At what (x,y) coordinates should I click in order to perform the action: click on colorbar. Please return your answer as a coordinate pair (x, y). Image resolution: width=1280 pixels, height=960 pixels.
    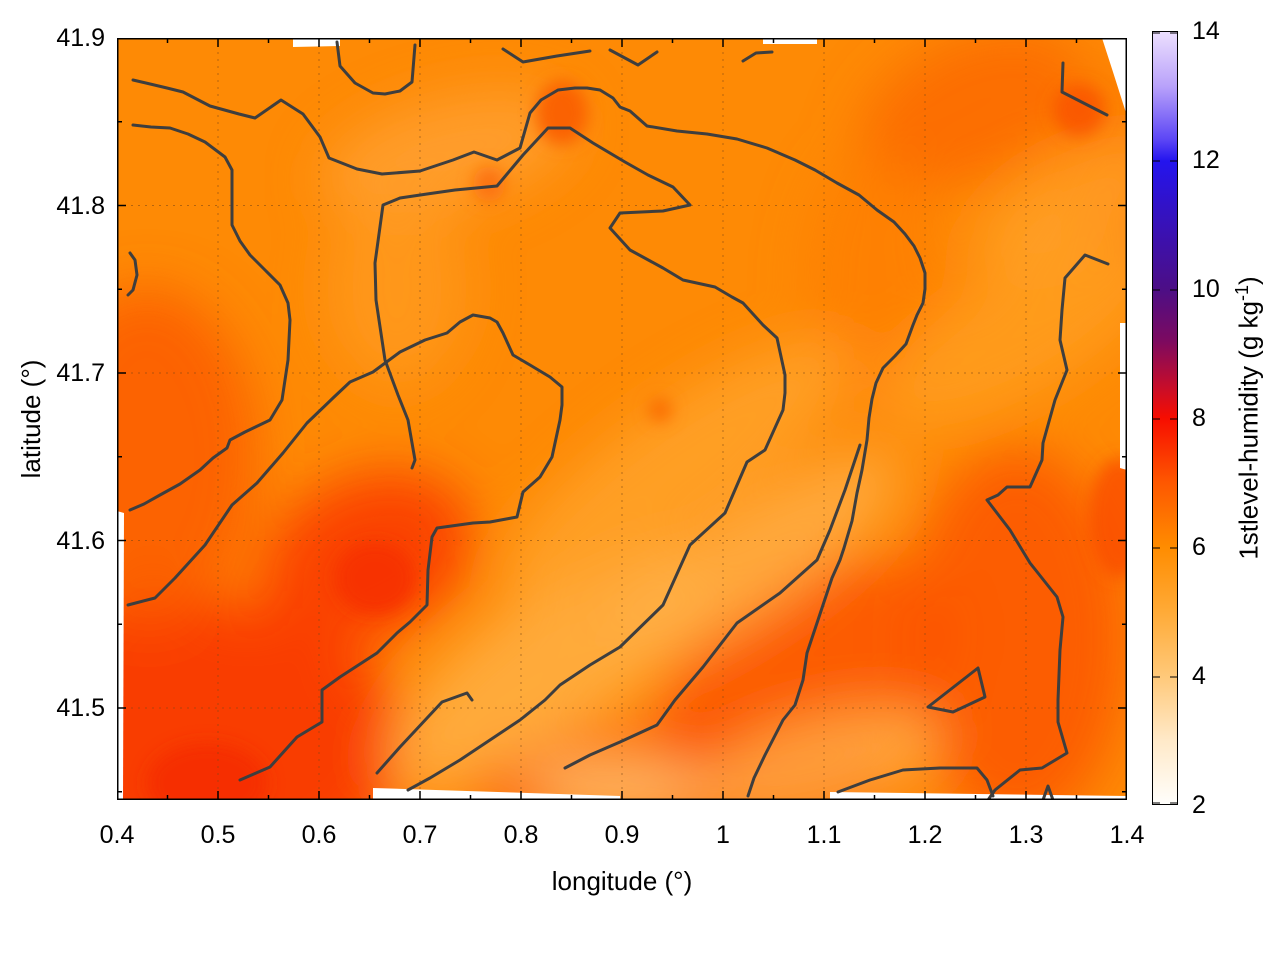
    Looking at the image, I should click on (1165, 418).